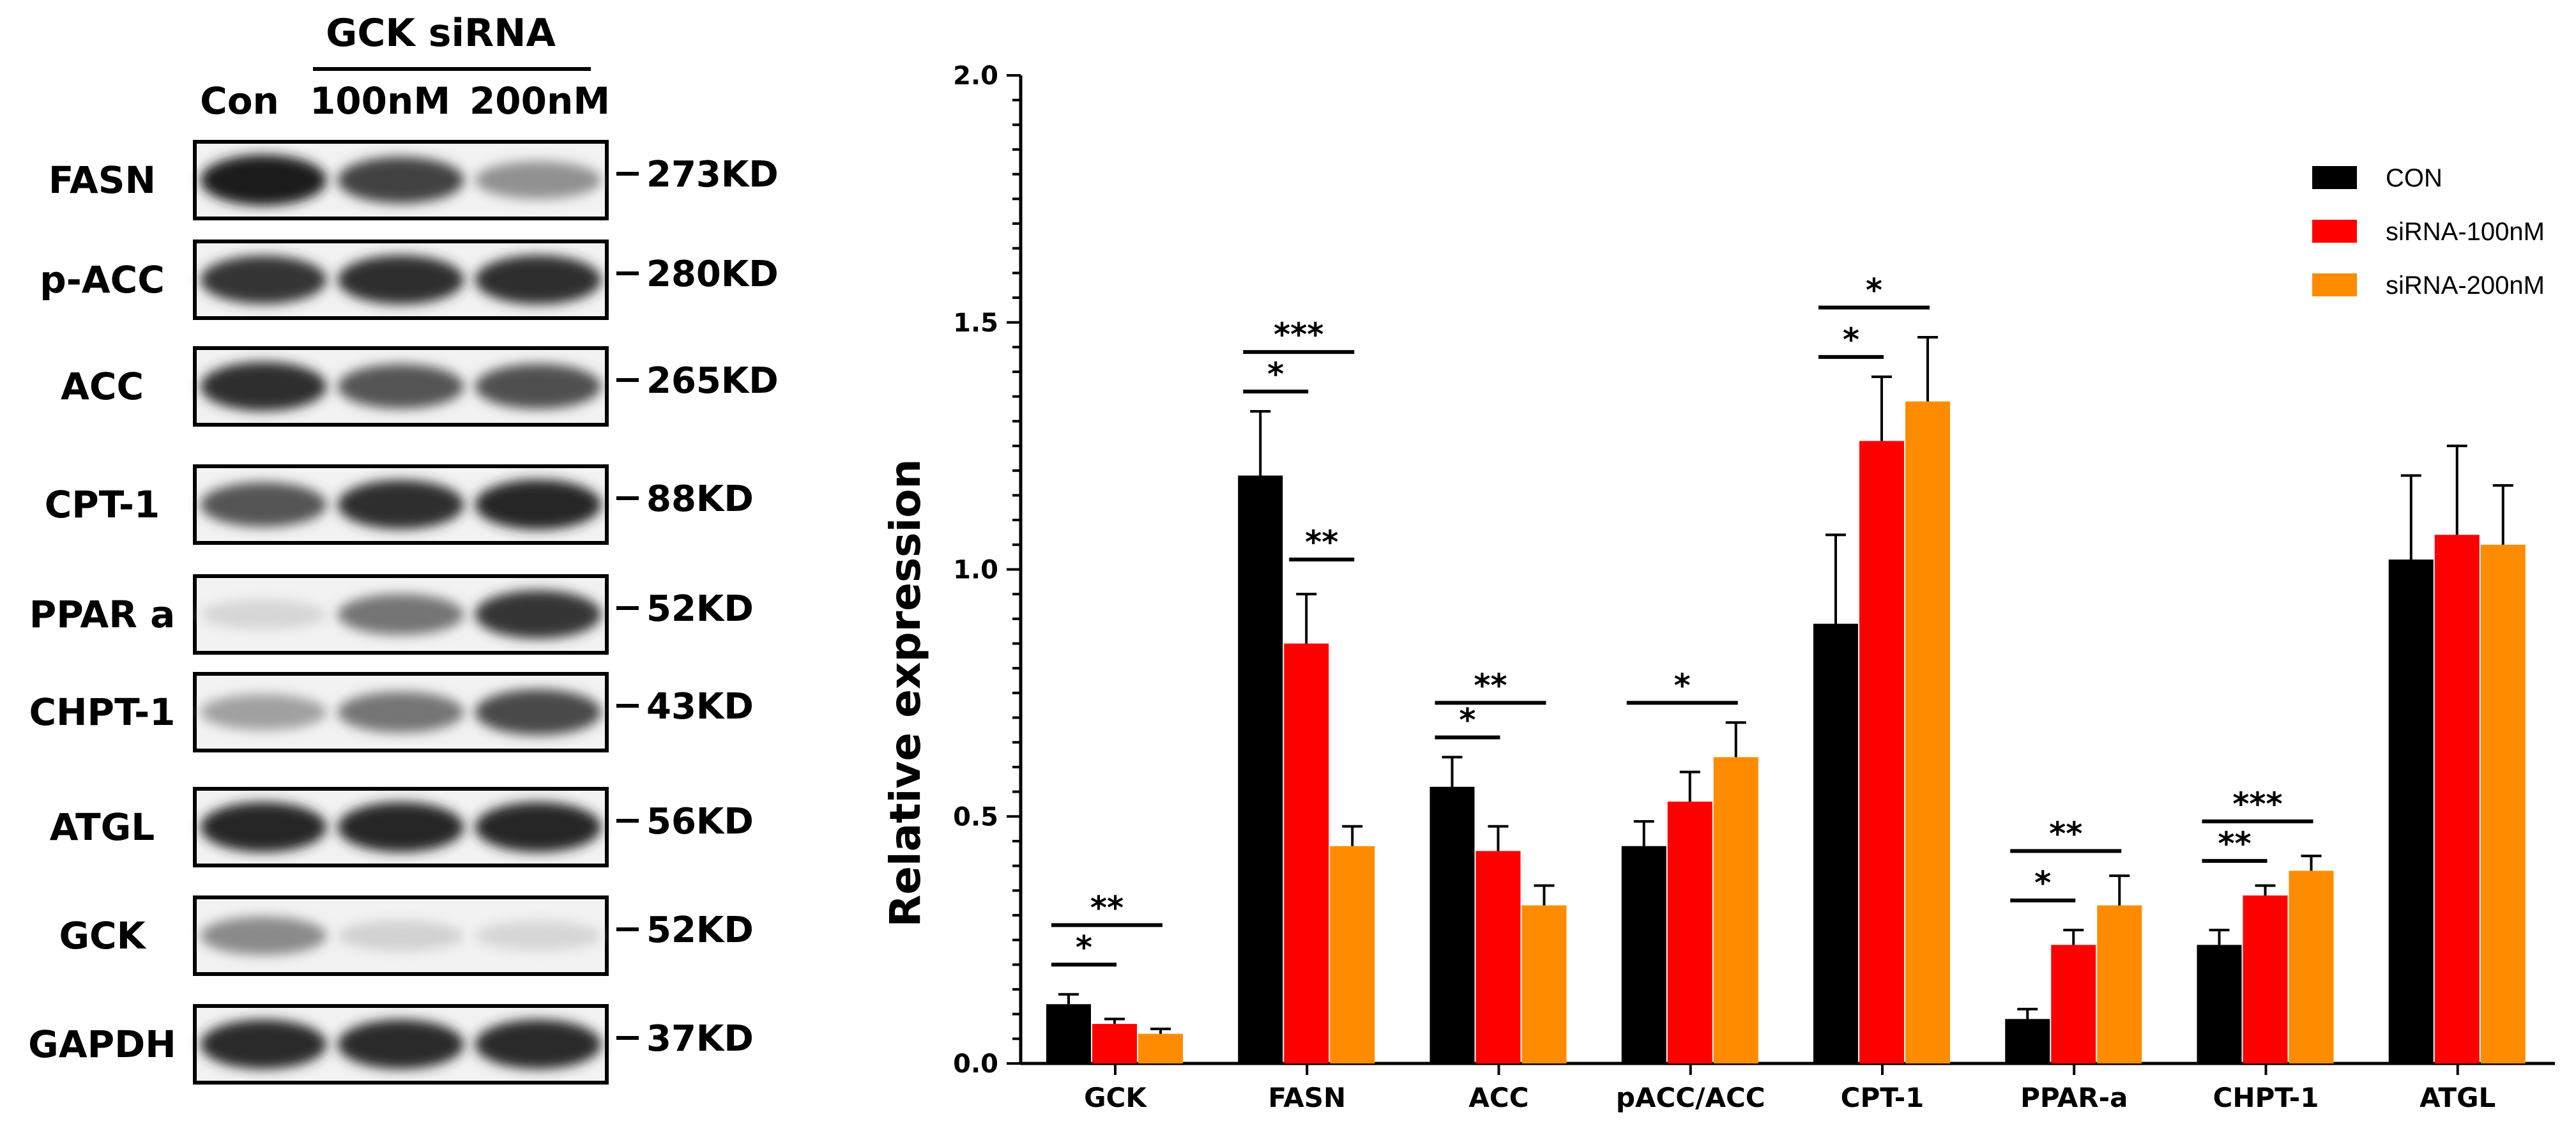 The height and width of the screenshot is (1135, 2576). Describe the element at coordinates (1882, 1097) in the screenshot. I see `x-tick-label: CPT-1` at that location.